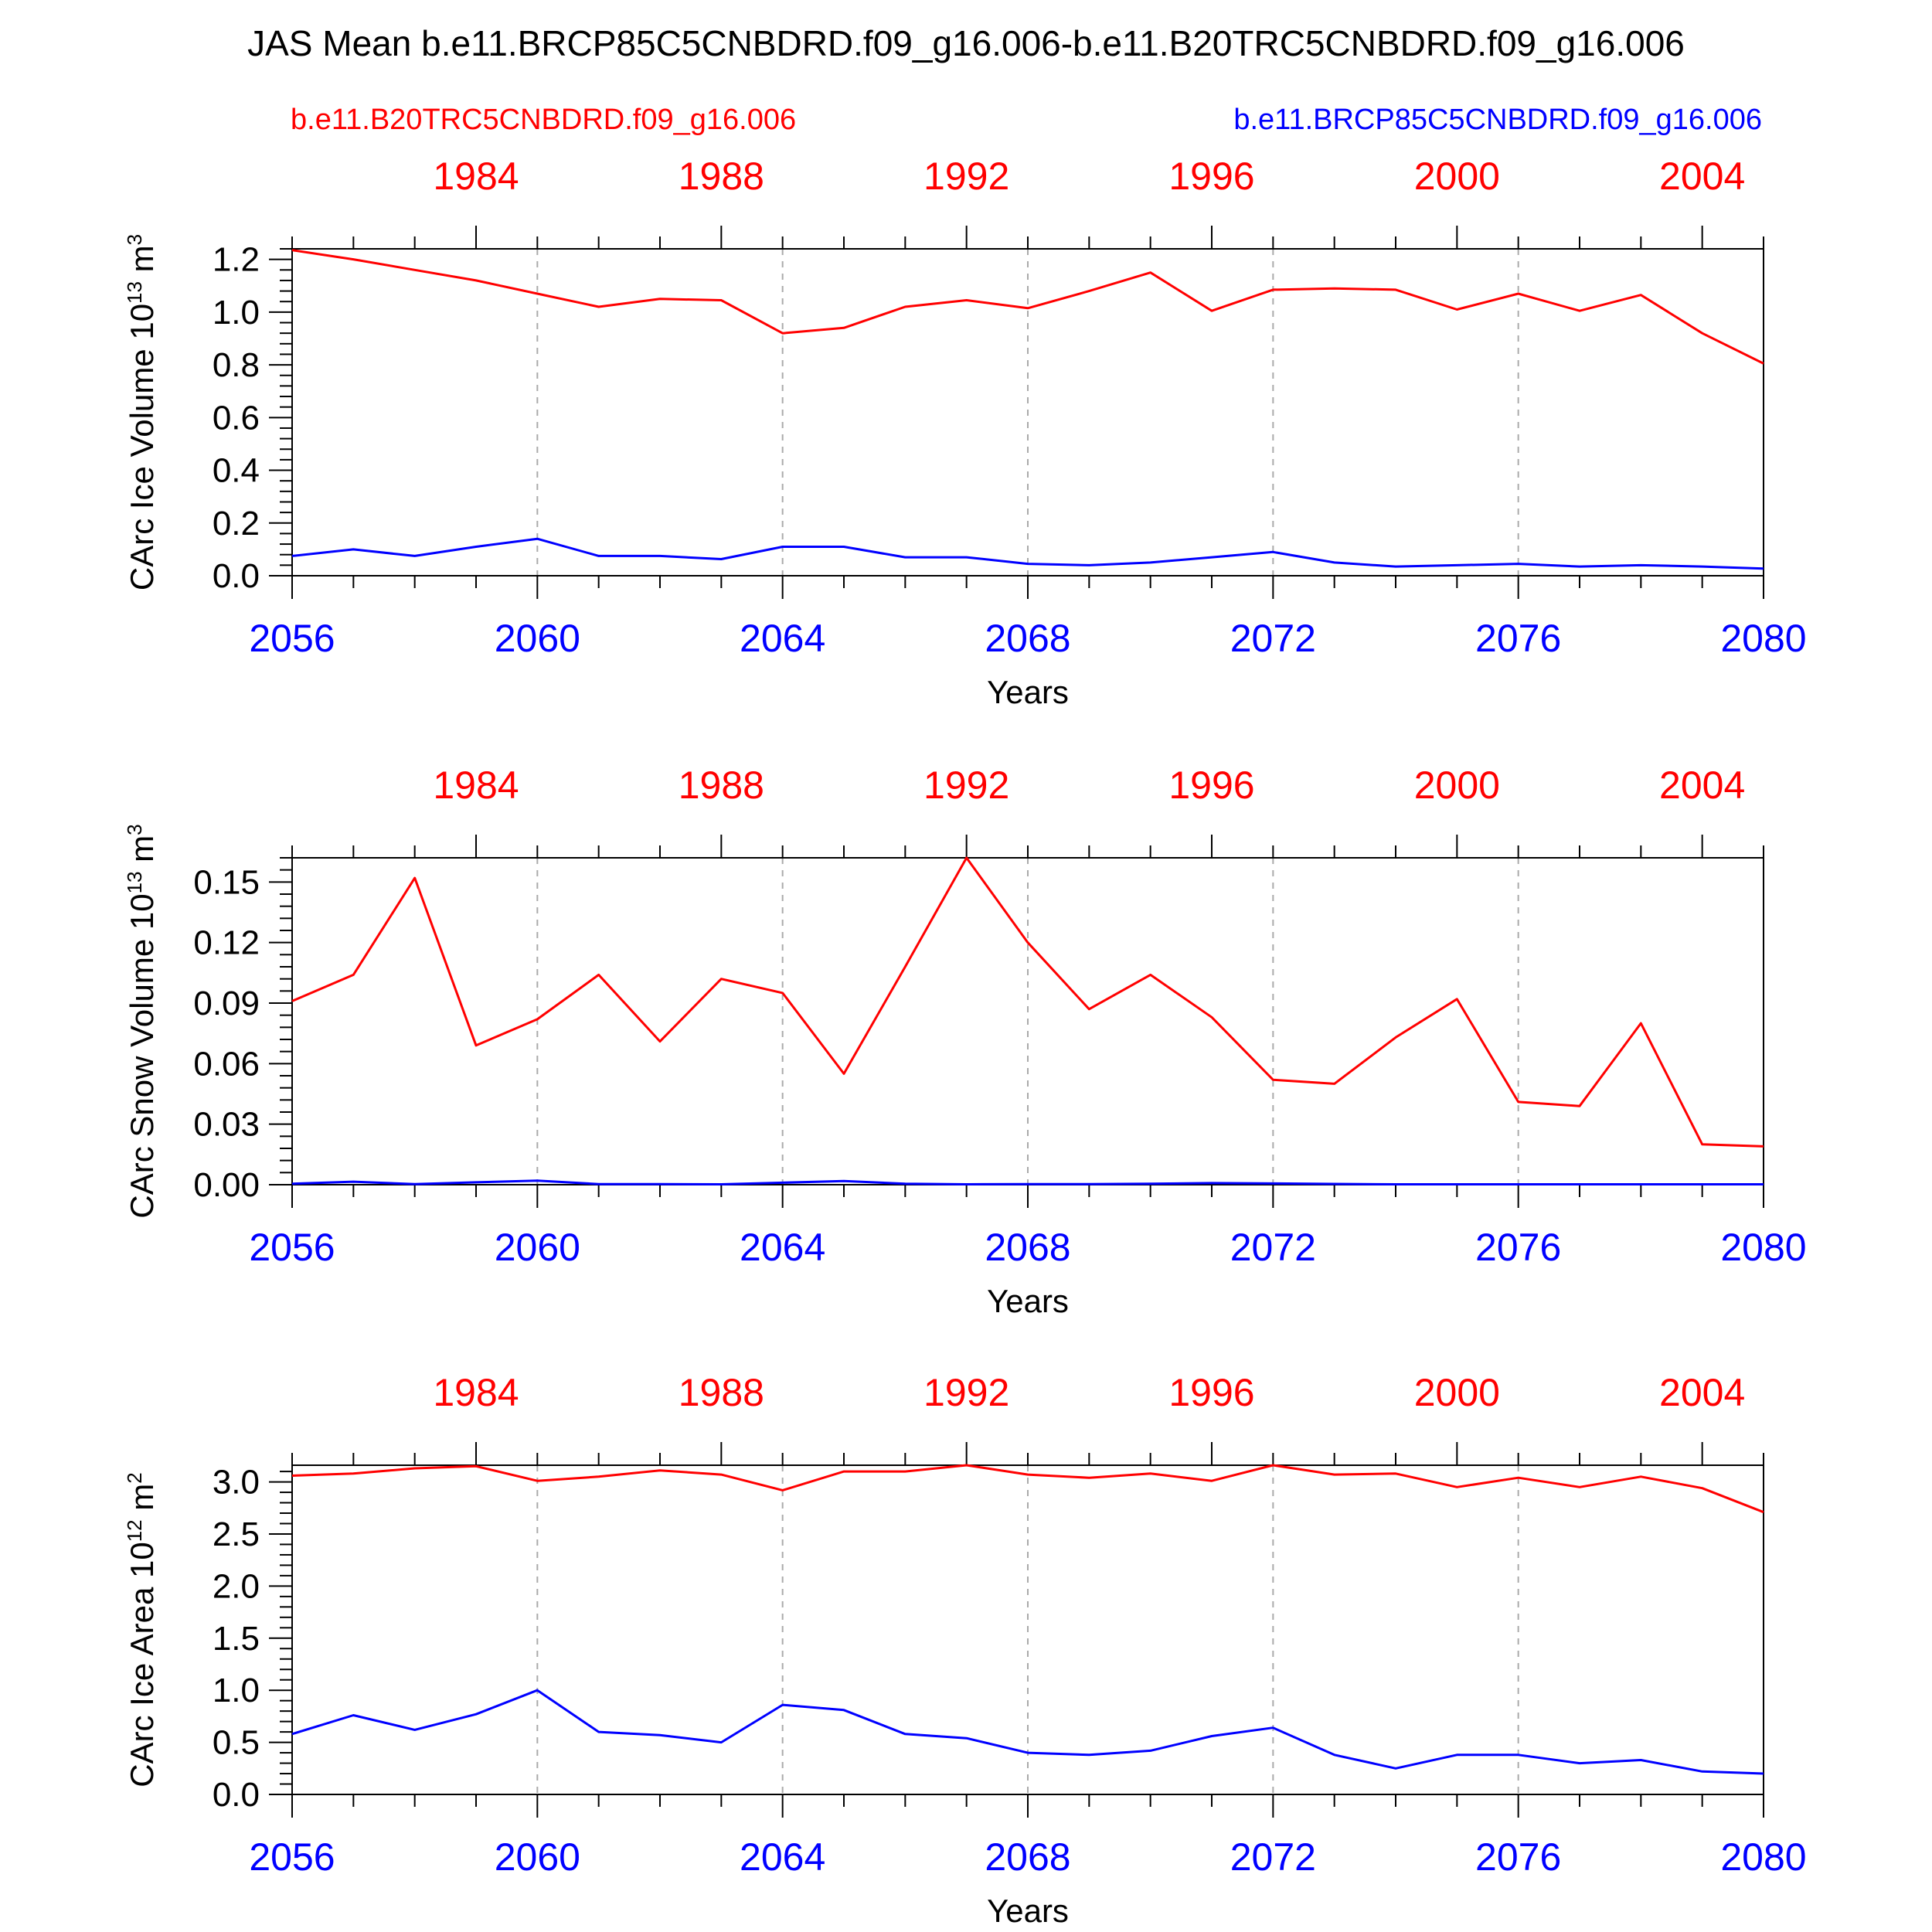 This screenshot has height=1932, width=1932. I want to click on y-tick-label: 1.2, so click(237, 260).